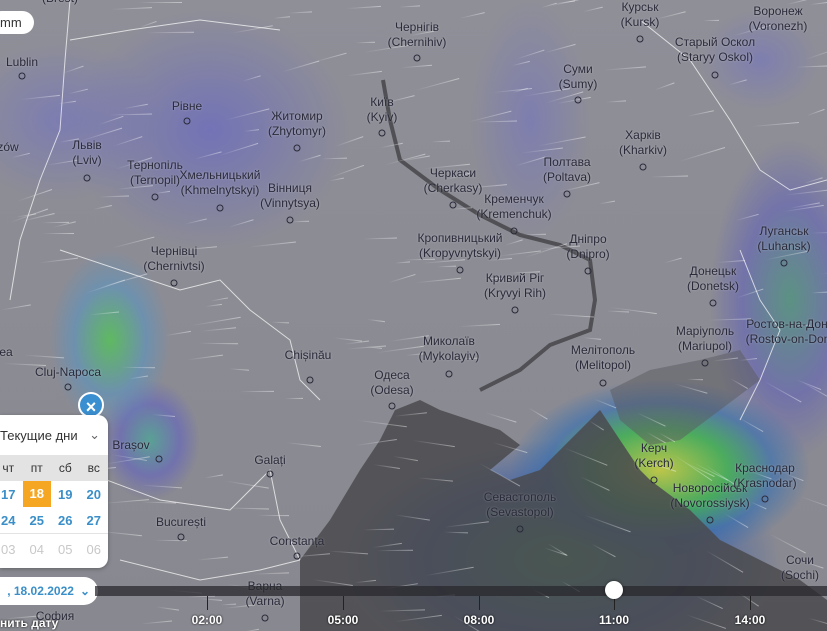 This screenshot has height=631, width=827. Describe the element at coordinates (514, 214) in the screenshot. I see `city-latin-name: (Kremenchuk)` at that location.